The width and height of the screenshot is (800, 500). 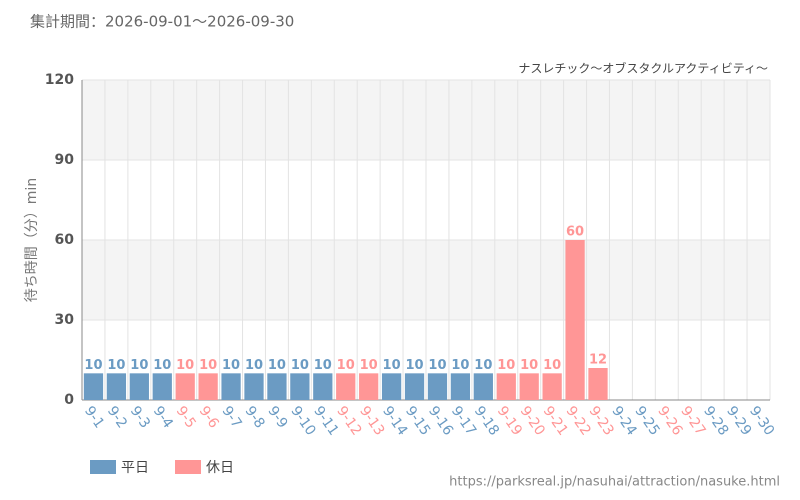 I want to click on x-tick-label: 9-11, so click(x=325, y=420).